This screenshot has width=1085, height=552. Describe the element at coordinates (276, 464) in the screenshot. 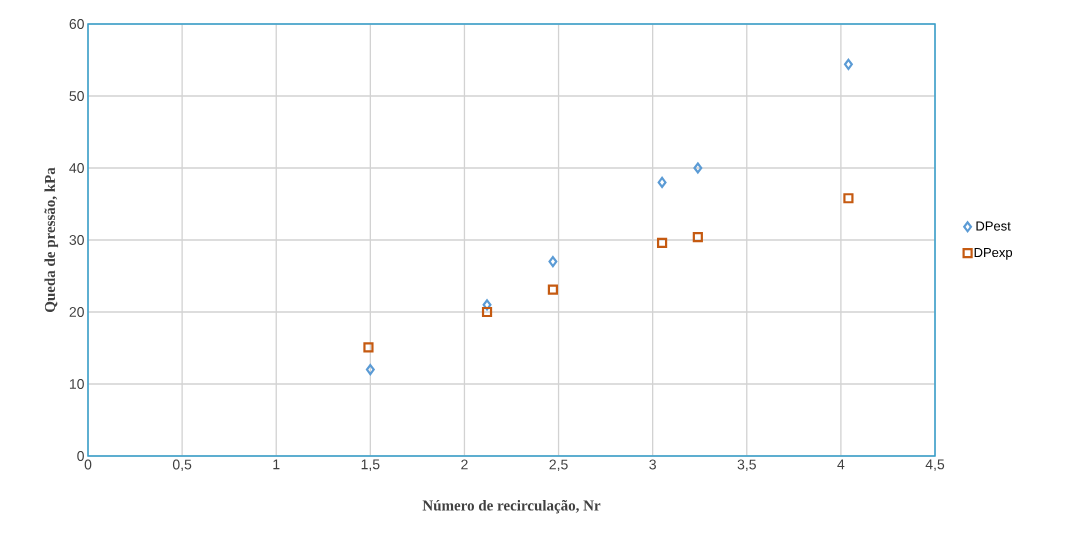

I see `x-tick-label: 1` at that location.